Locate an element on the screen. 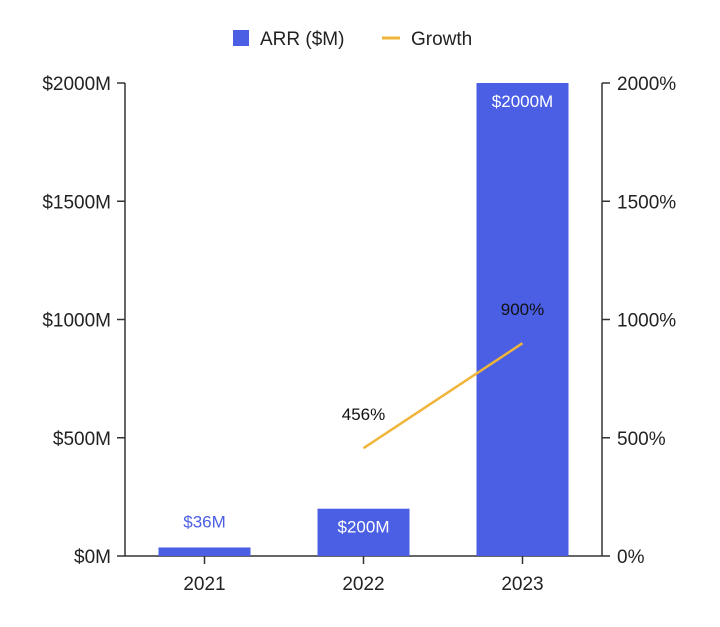 This screenshot has width=720, height=627. left-tick-label: $1000M is located at coordinates (76, 321).